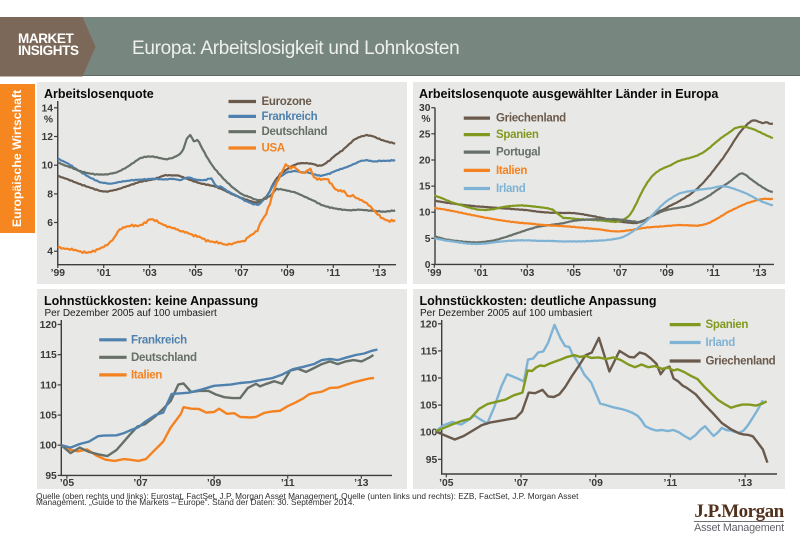  What do you see at coordinates (428, 239) in the screenshot?
I see `svg-text: 5` at bounding box center [428, 239].